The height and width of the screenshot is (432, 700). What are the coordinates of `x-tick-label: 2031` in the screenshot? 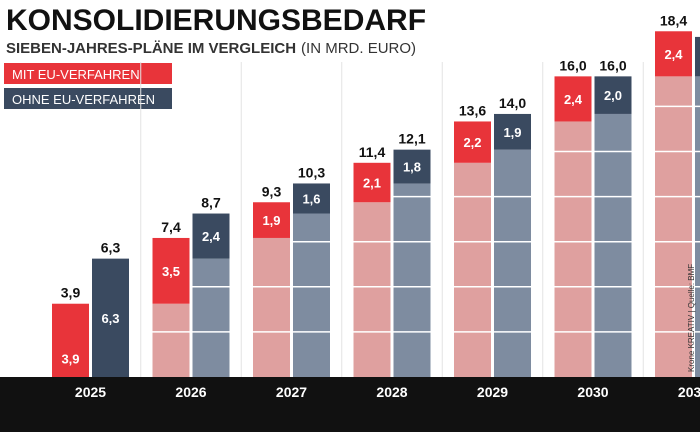 It's located at (689, 392).